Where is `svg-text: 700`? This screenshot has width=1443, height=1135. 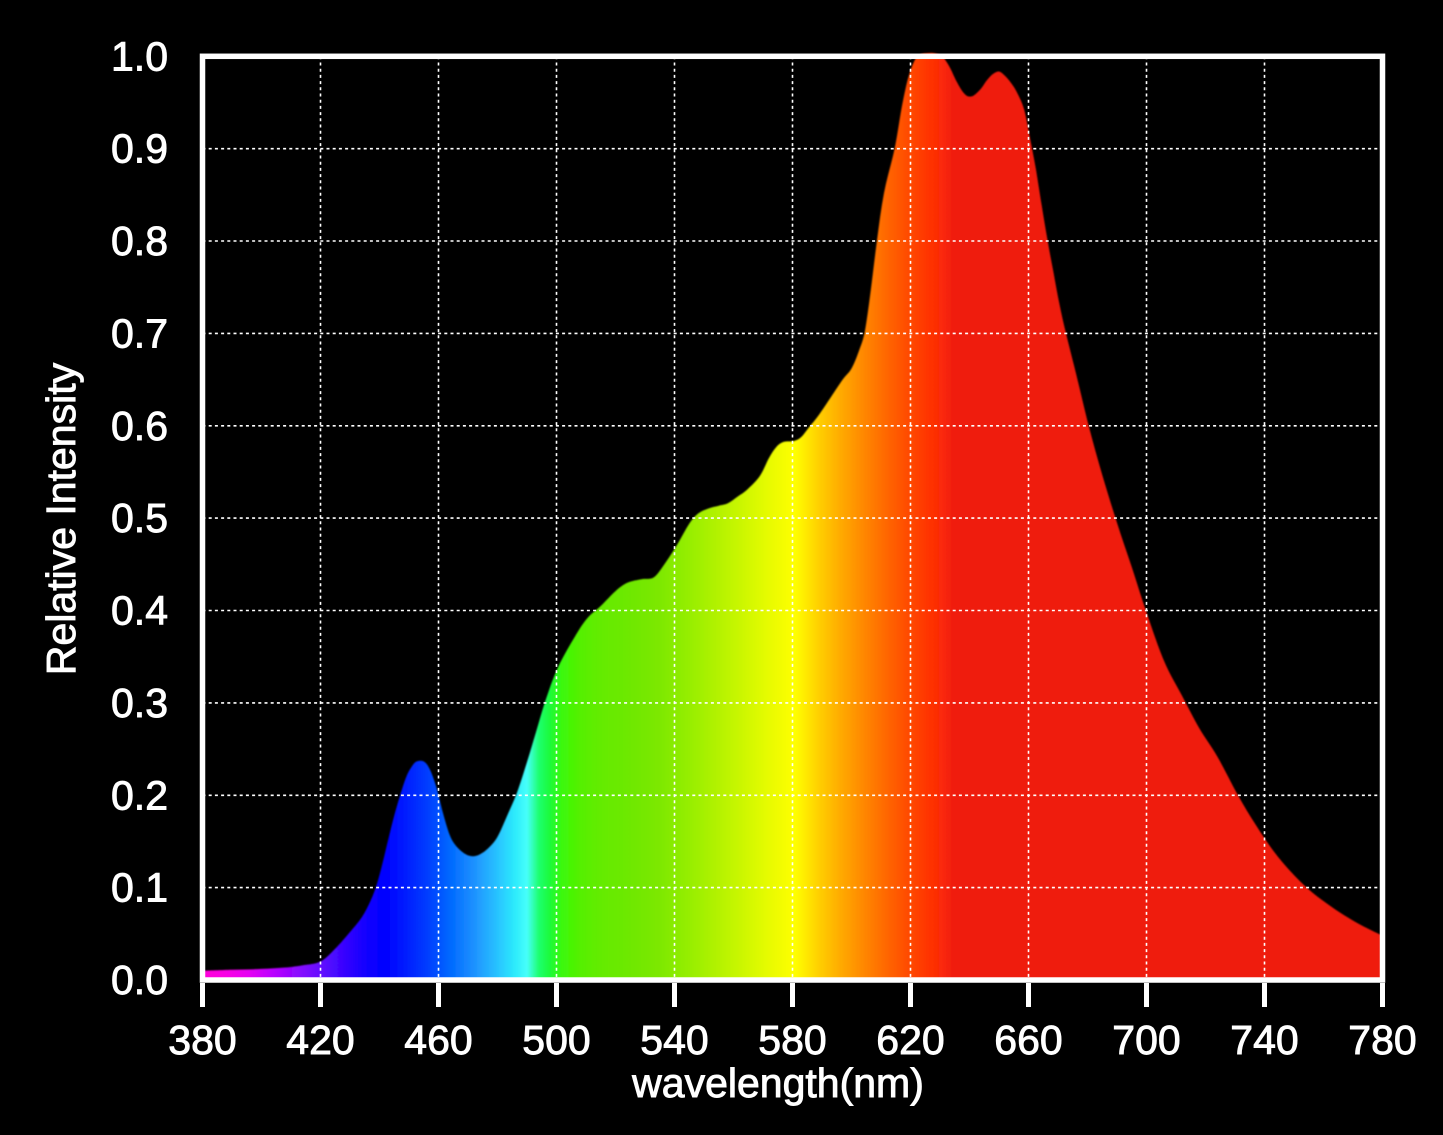 svg-text: 700 is located at coordinates (1146, 1040).